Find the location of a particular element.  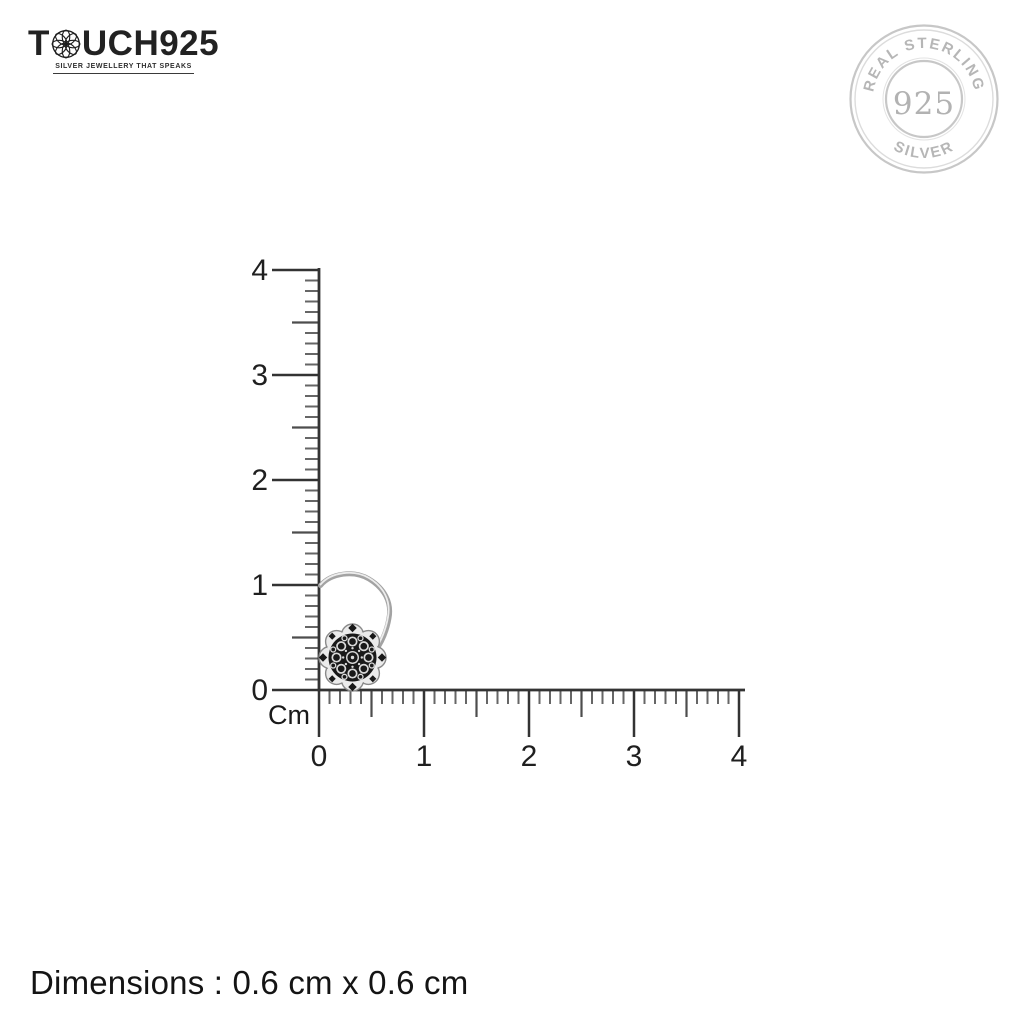

mandala-flower-icon is located at coordinates (66, 43).